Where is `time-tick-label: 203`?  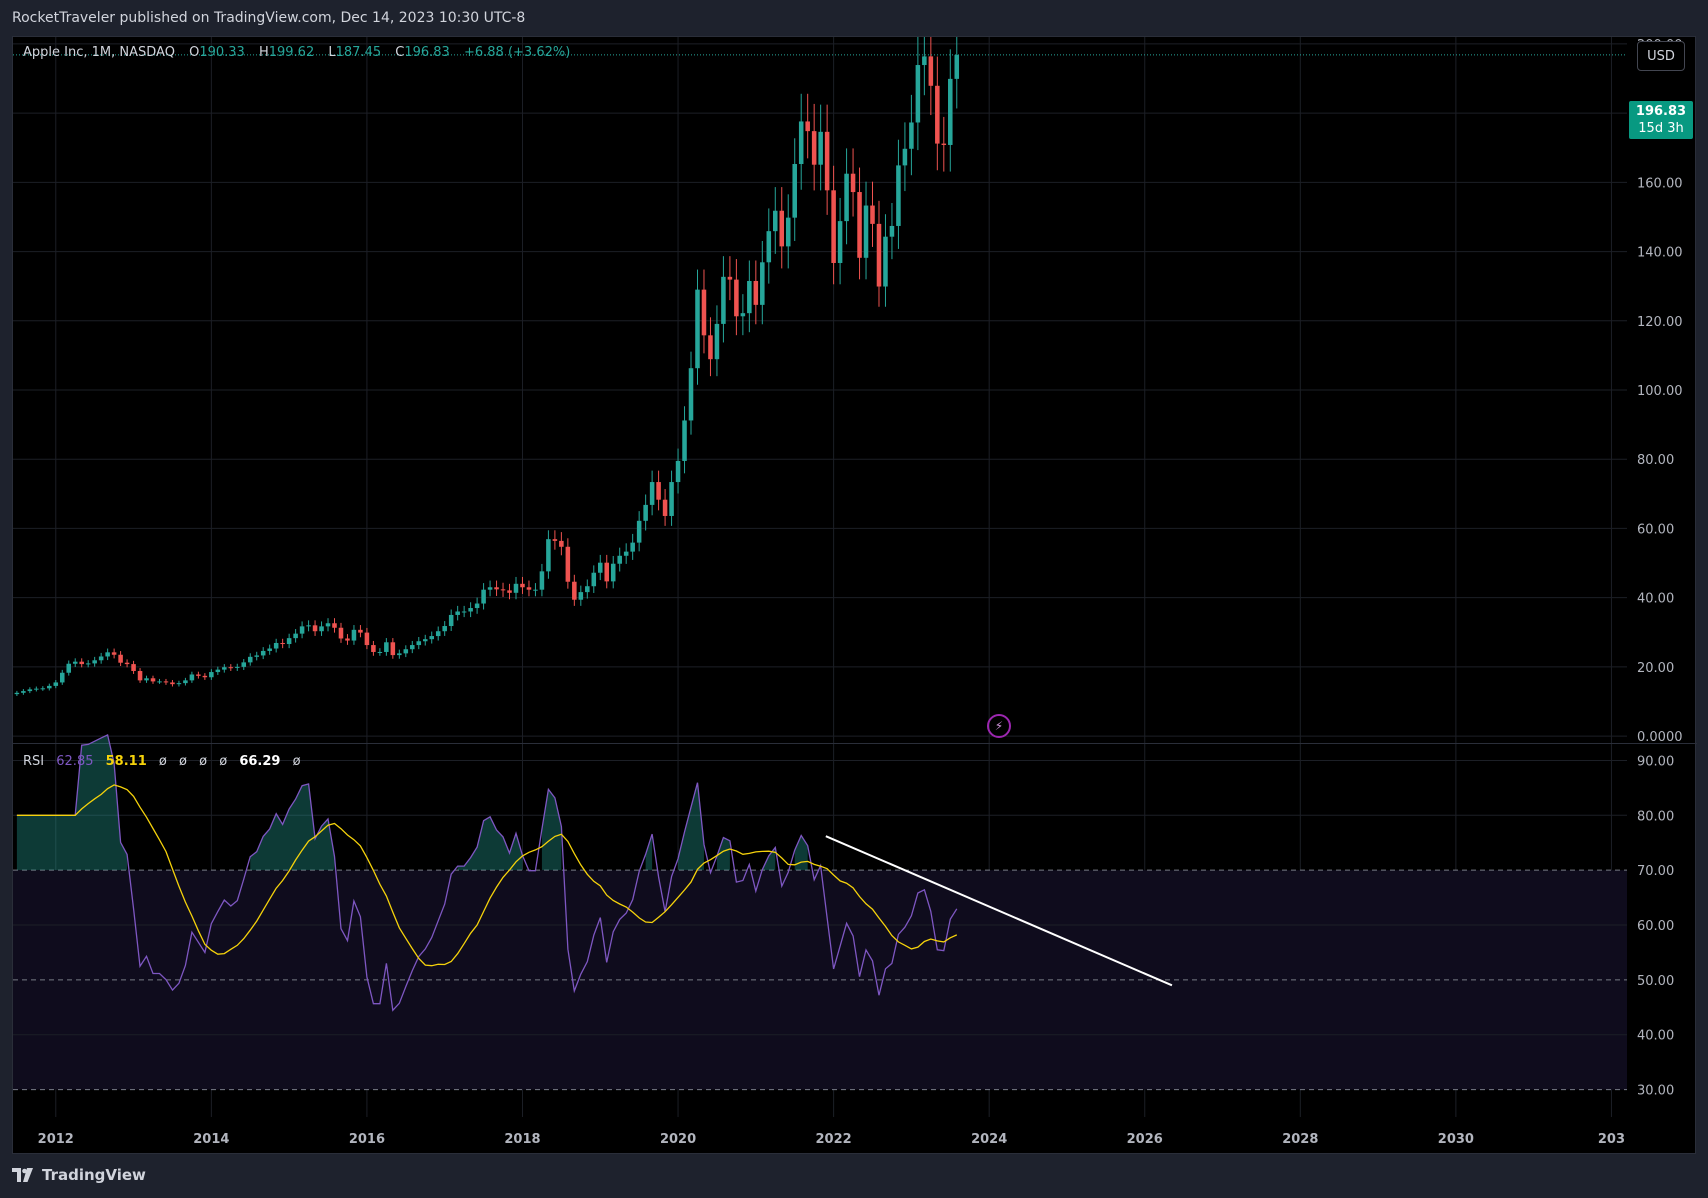
time-tick-label: 203 is located at coordinates (1611, 1139).